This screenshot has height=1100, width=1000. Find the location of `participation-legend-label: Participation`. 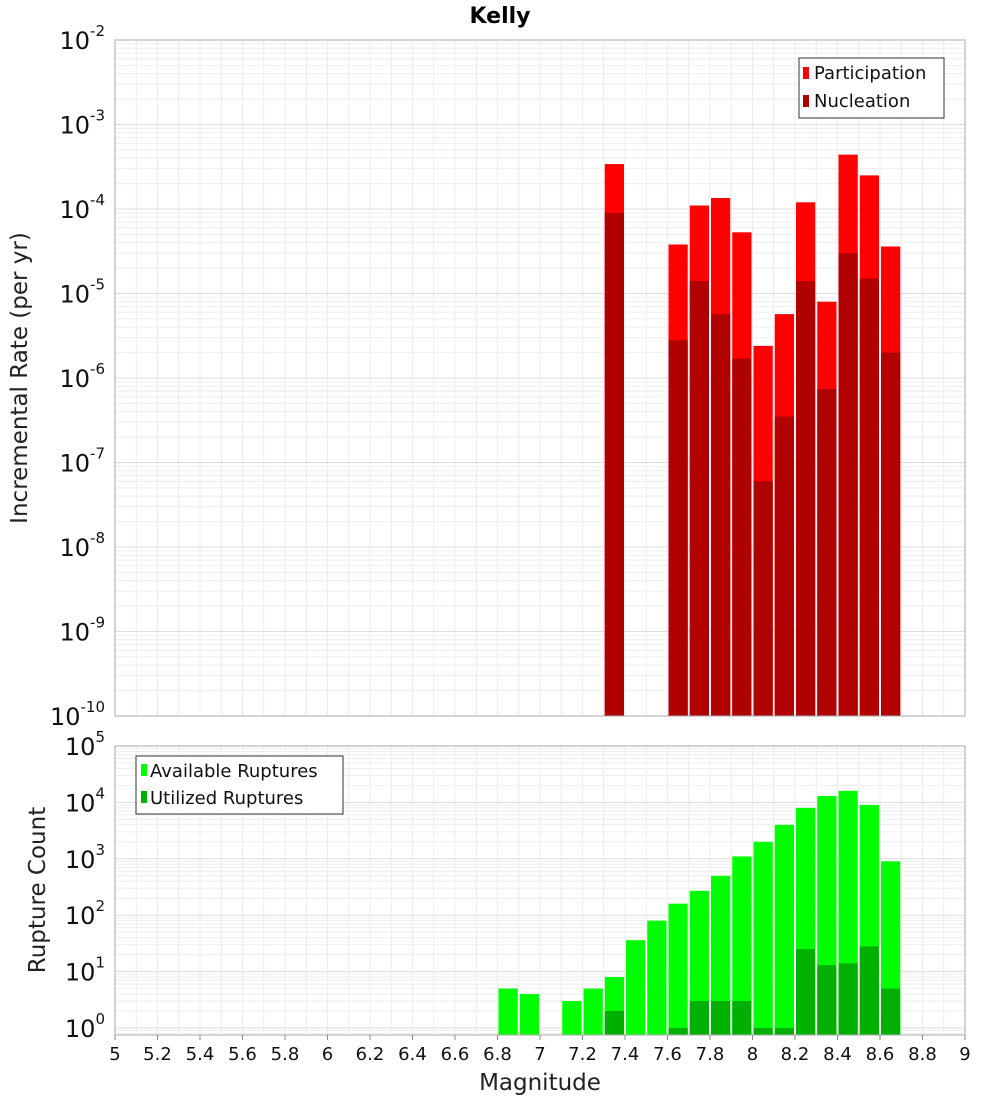

participation-legend-label: Participation is located at coordinates (870, 73).